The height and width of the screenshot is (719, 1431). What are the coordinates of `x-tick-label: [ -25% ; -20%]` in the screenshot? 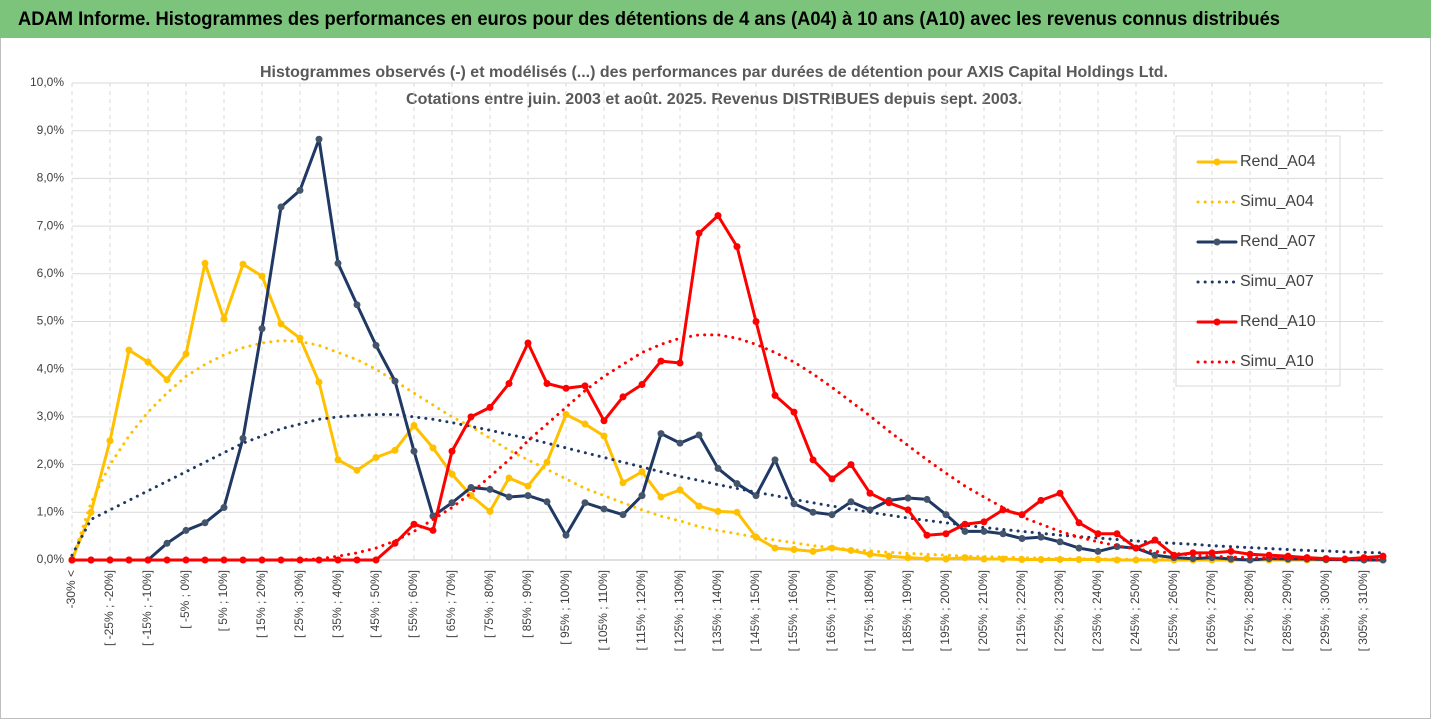 It's located at (109, 608).